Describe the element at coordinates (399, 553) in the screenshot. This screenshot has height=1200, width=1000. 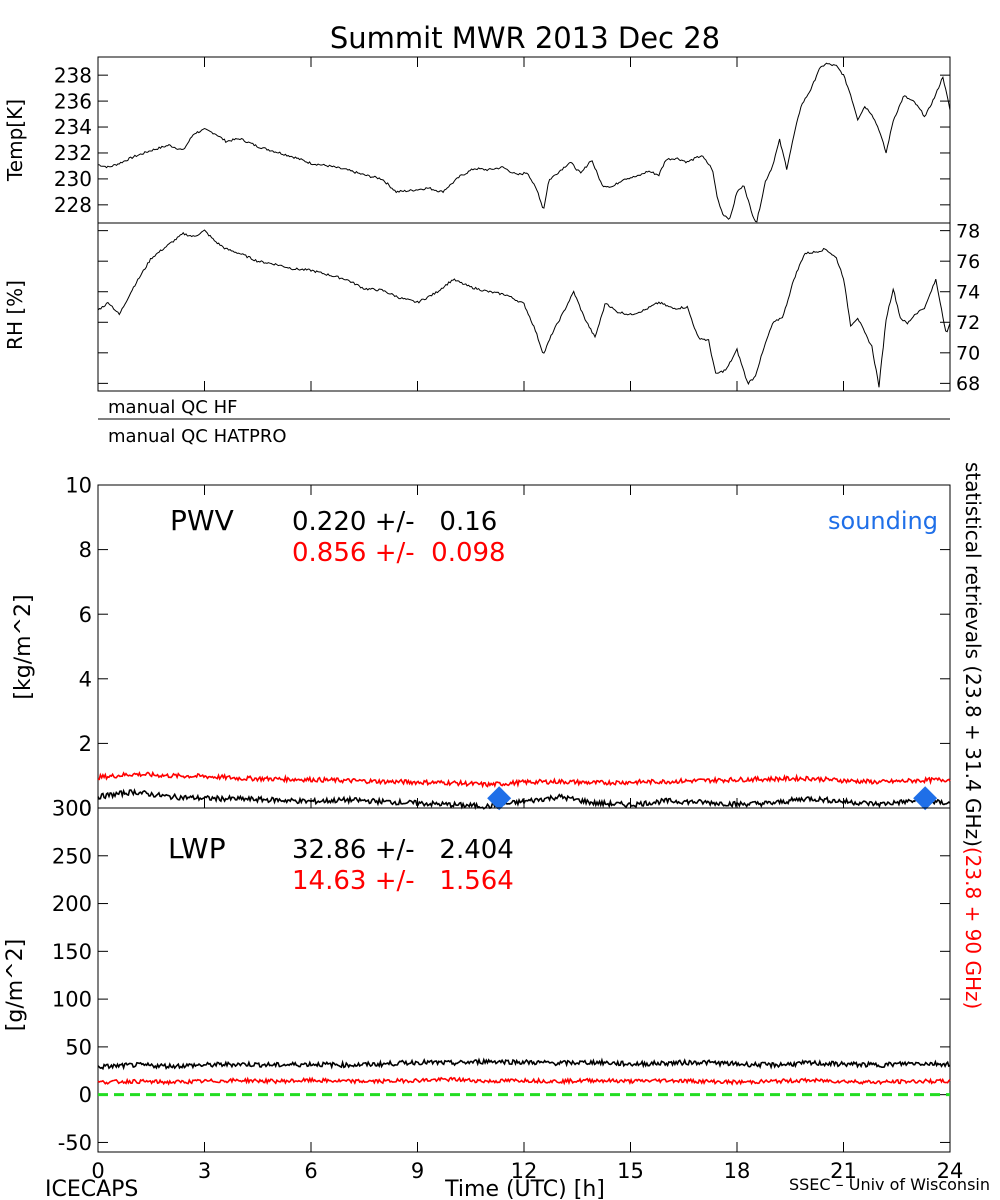
I see `pwv-stats-red: 0.856 +/- 0.098` at that location.